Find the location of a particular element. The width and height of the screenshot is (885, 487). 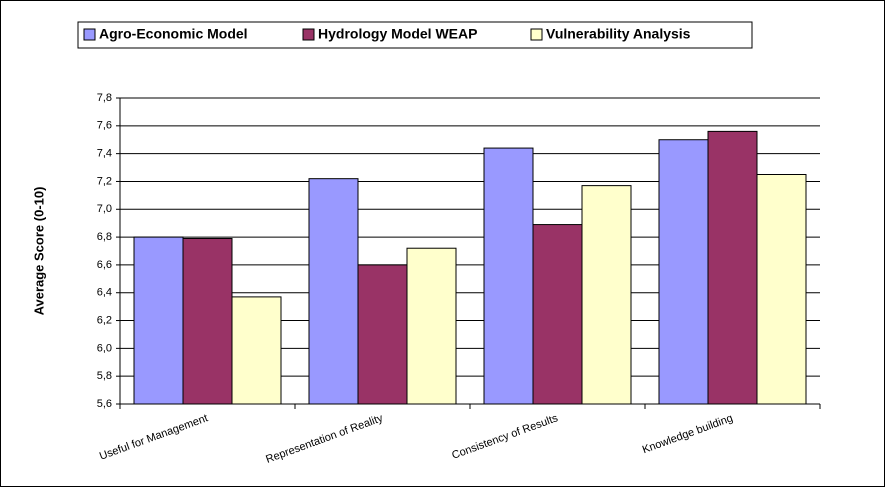

y-tick-label: 6,8 is located at coordinates (104, 237).